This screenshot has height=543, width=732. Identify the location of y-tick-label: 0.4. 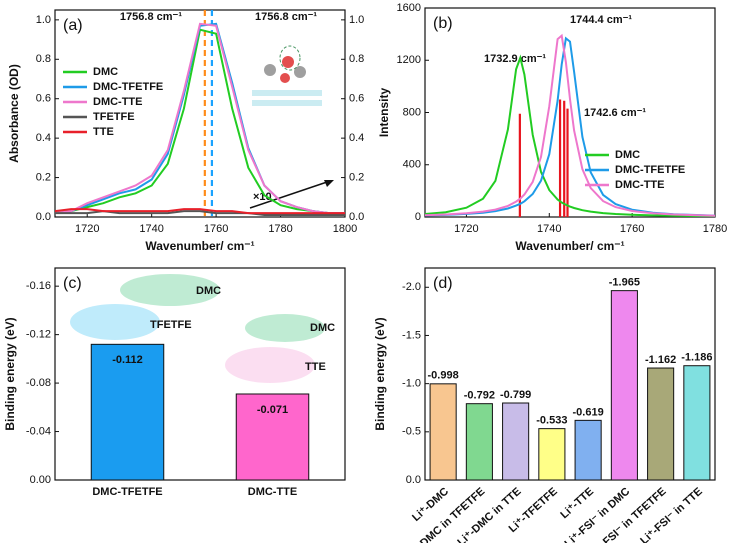
(43, 138).